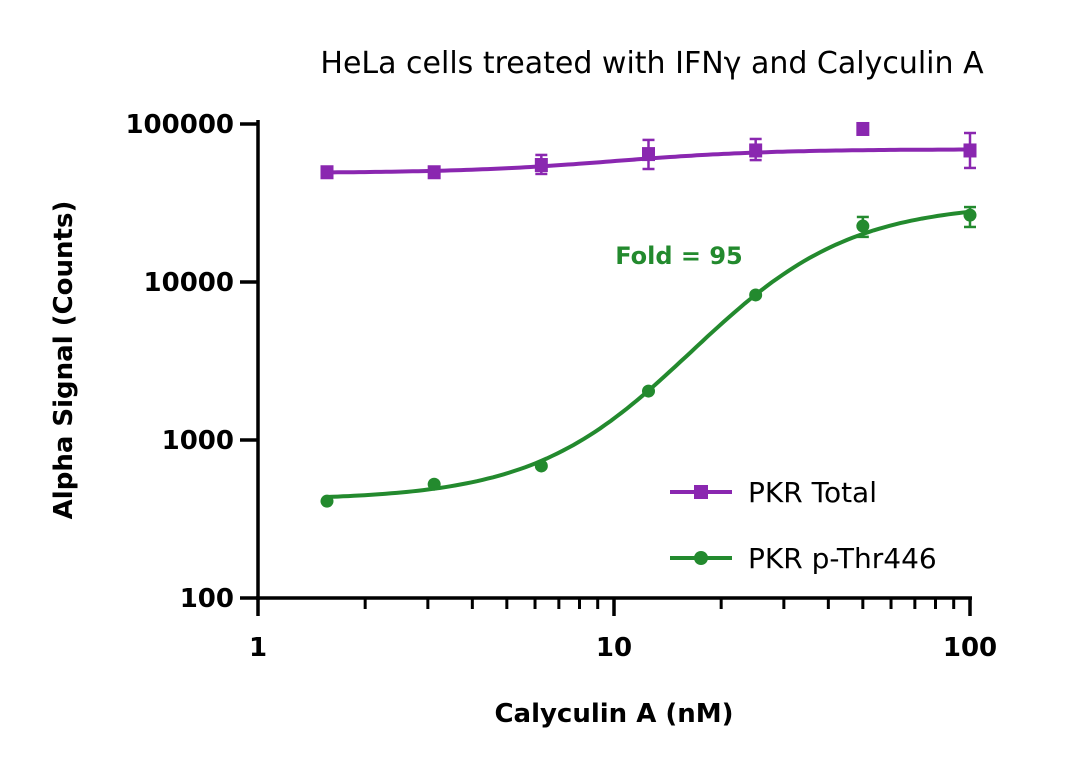 This screenshot has width=1080, height=772. What do you see at coordinates (64, 360) in the screenshot?
I see `y-axis-label: Alpha Signal (Counts)` at bounding box center [64, 360].